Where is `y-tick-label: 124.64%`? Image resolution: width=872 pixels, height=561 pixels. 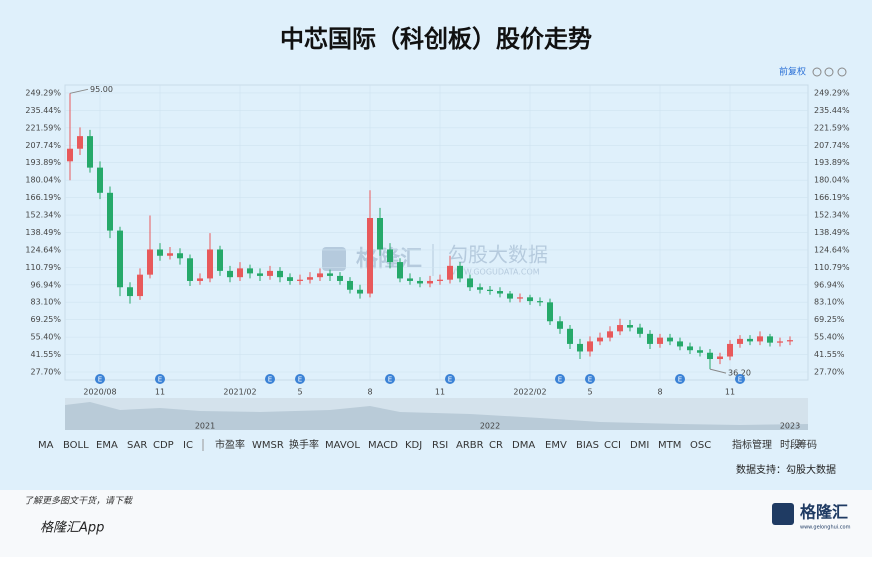 y-tick-label: 124.64% is located at coordinates (43, 249).